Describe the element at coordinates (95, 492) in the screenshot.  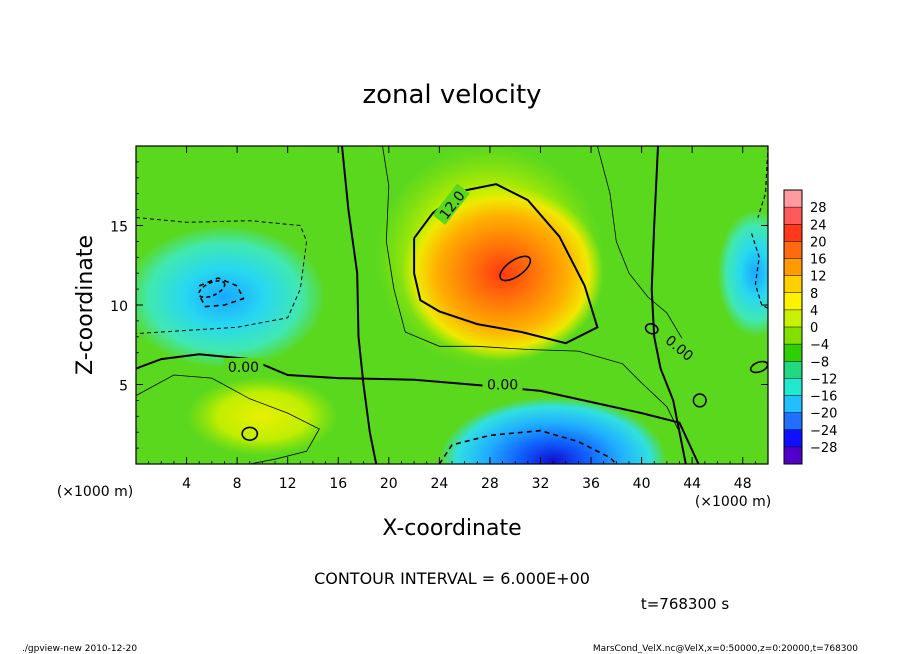
I see `y-unit-label: (×1000 m)` at that location.